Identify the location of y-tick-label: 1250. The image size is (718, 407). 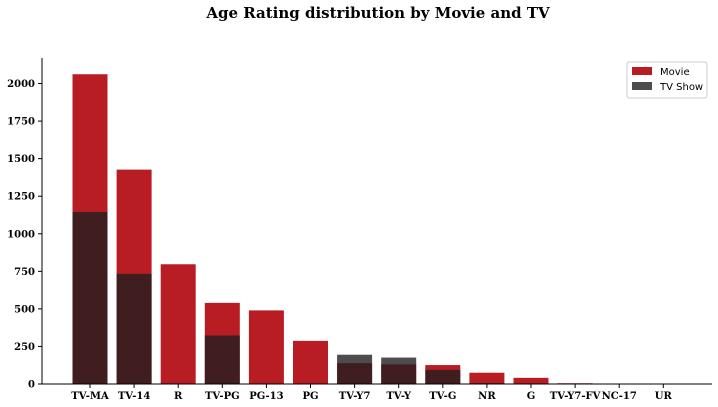
(21, 197).